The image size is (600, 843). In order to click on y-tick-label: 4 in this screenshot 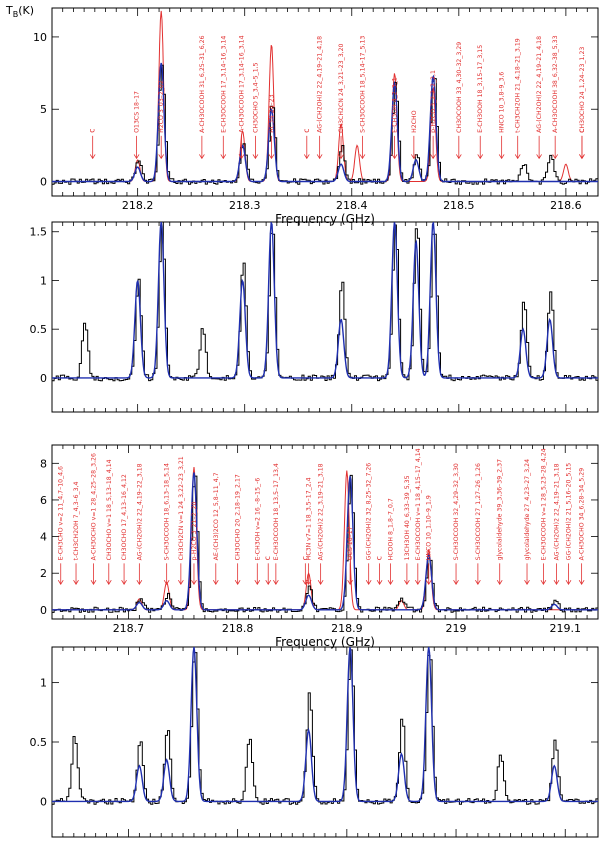, I will do `click(43, 537)`.